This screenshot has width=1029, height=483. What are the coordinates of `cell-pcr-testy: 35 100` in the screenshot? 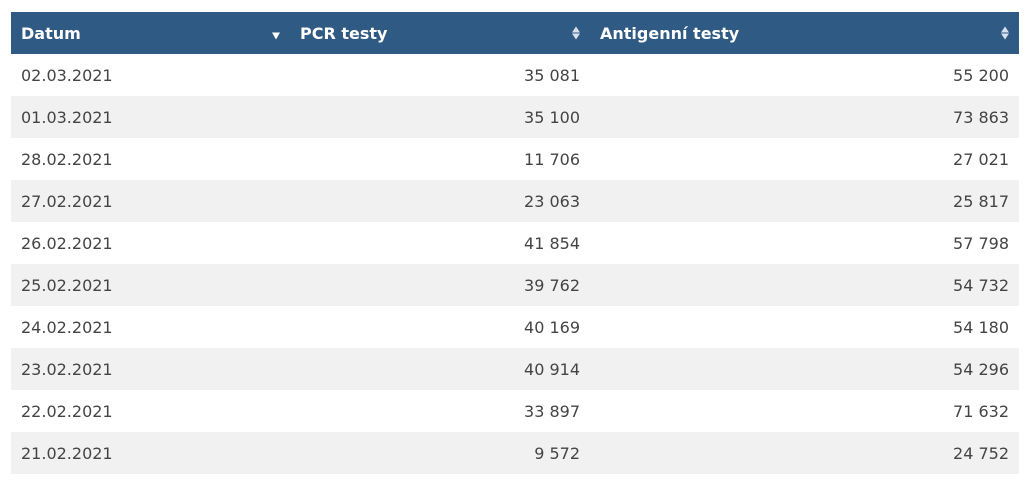 It's located at (552, 117).